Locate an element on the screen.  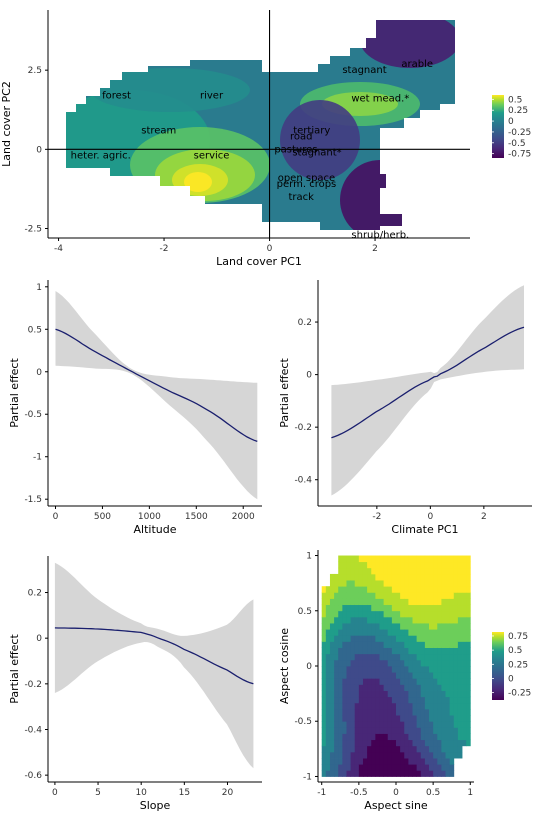
x-tick-label: 0 is located at coordinates (55, 793).